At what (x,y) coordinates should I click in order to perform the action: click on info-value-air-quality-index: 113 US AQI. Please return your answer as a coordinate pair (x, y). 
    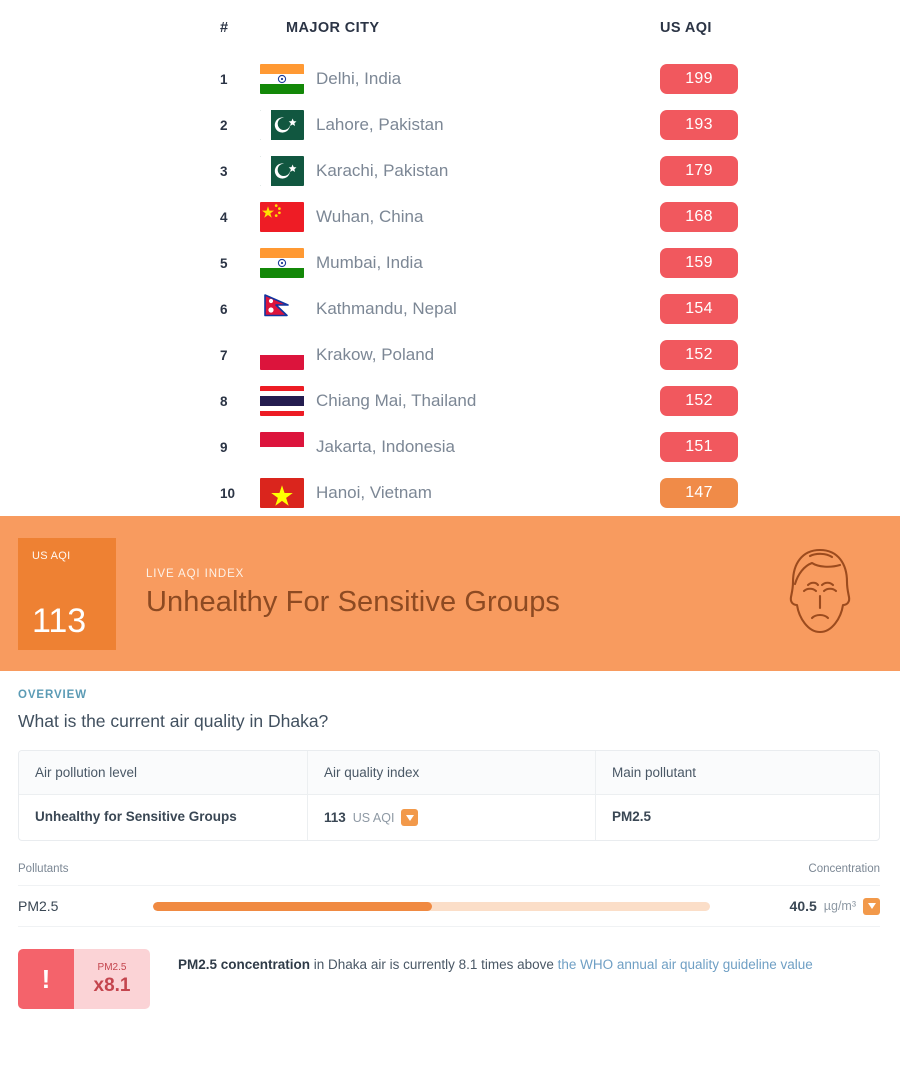
    Looking at the image, I should click on (451, 817).